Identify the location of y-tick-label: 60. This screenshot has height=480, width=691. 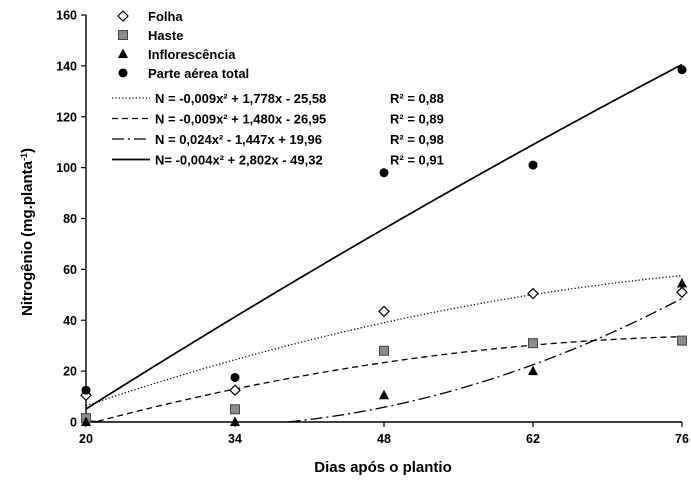
(70, 270).